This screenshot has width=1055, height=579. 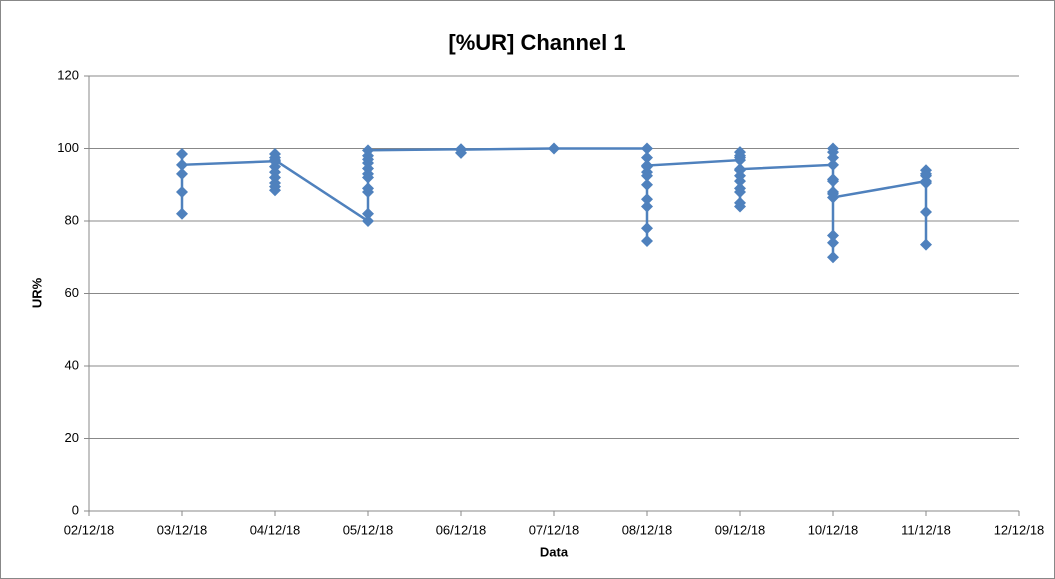 What do you see at coordinates (1019, 529) in the screenshot?
I see `x-tick-label: 12/12/18` at bounding box center [1019, 529].